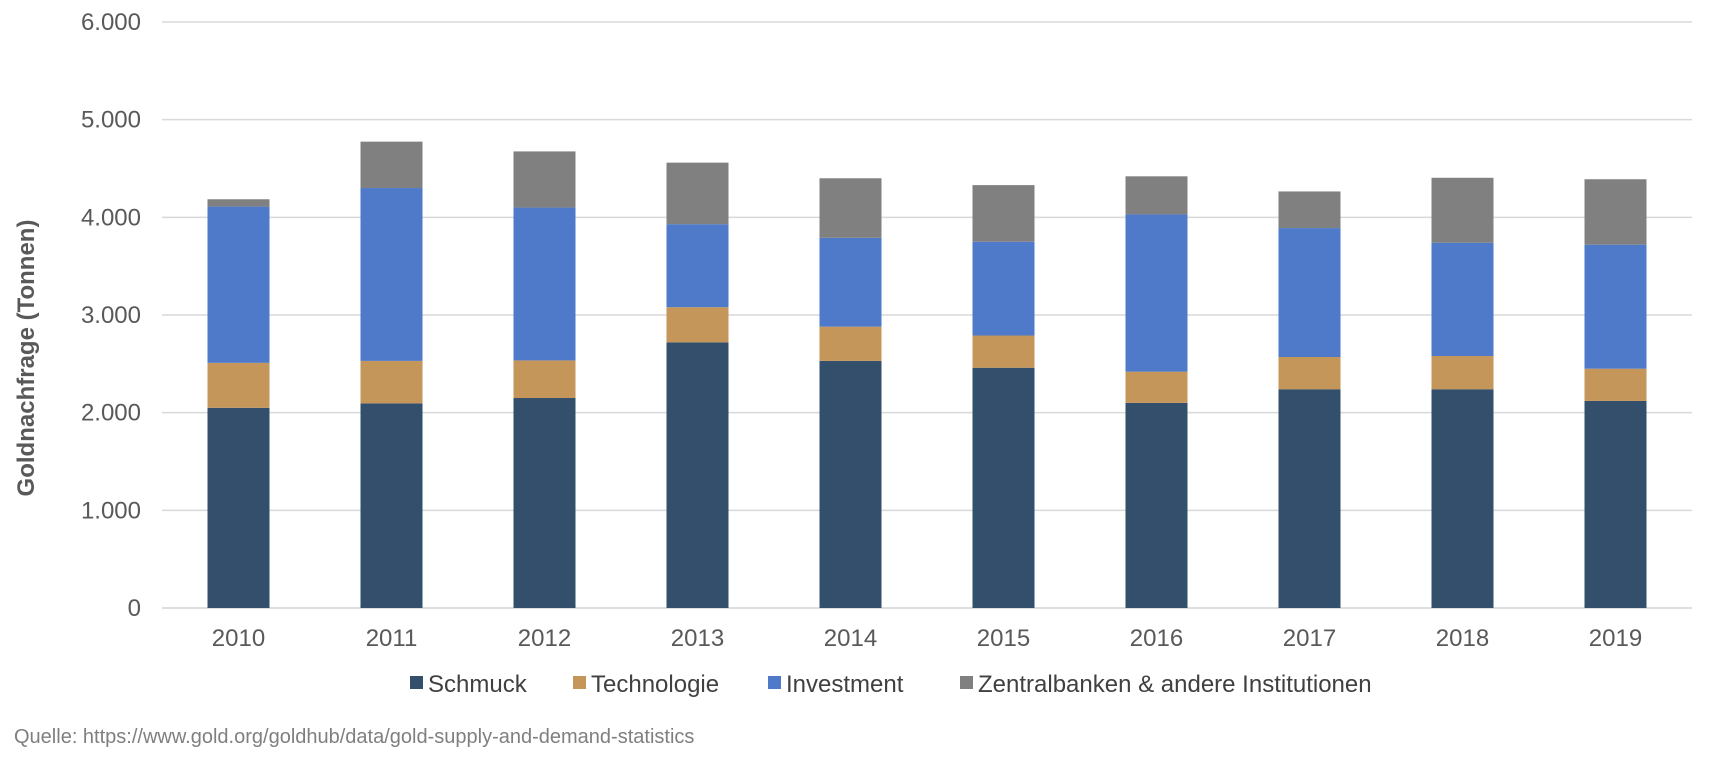 Image resolution: width=1717 pixels, height=782 pixels. Describe the element at coordinates (26, 358) in the screenshot. I see `y-axis-label: Goldnachfrage (Tonnen)` at that location.